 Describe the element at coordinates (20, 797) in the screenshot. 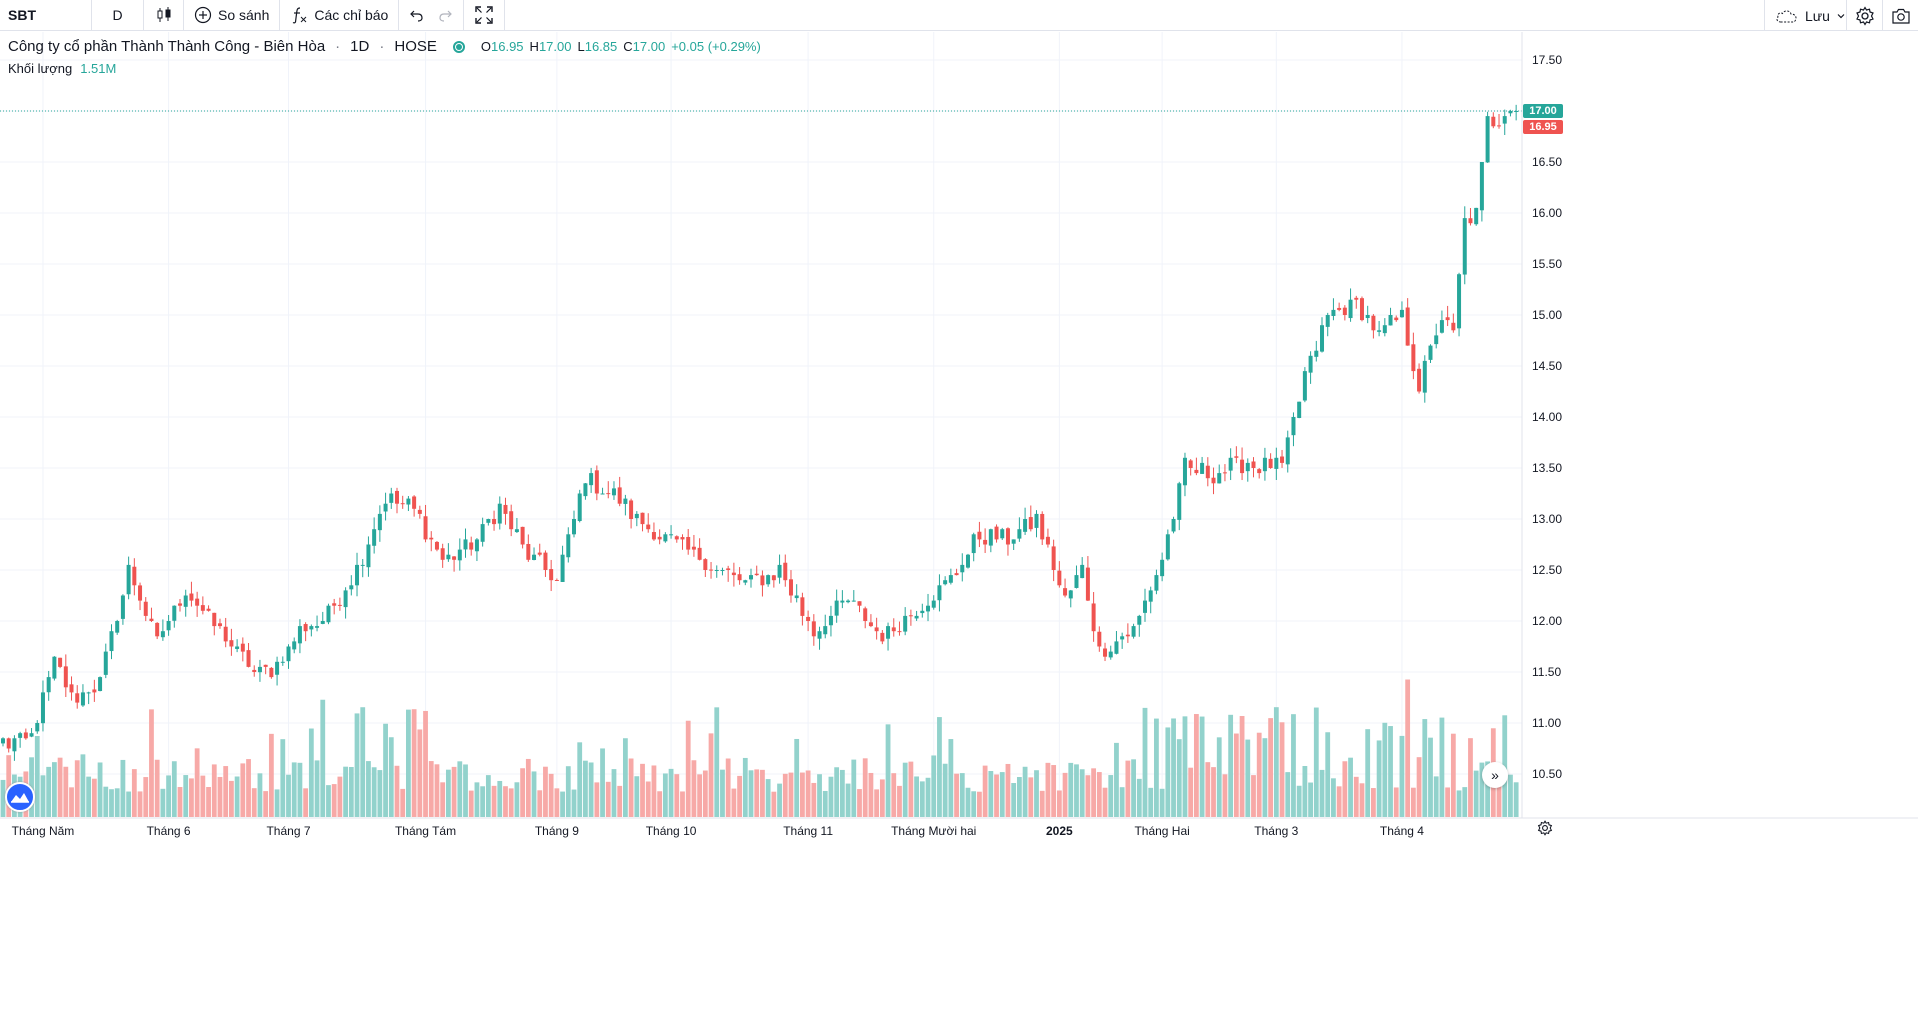

I see `tradingview-logo-icon` at that location.